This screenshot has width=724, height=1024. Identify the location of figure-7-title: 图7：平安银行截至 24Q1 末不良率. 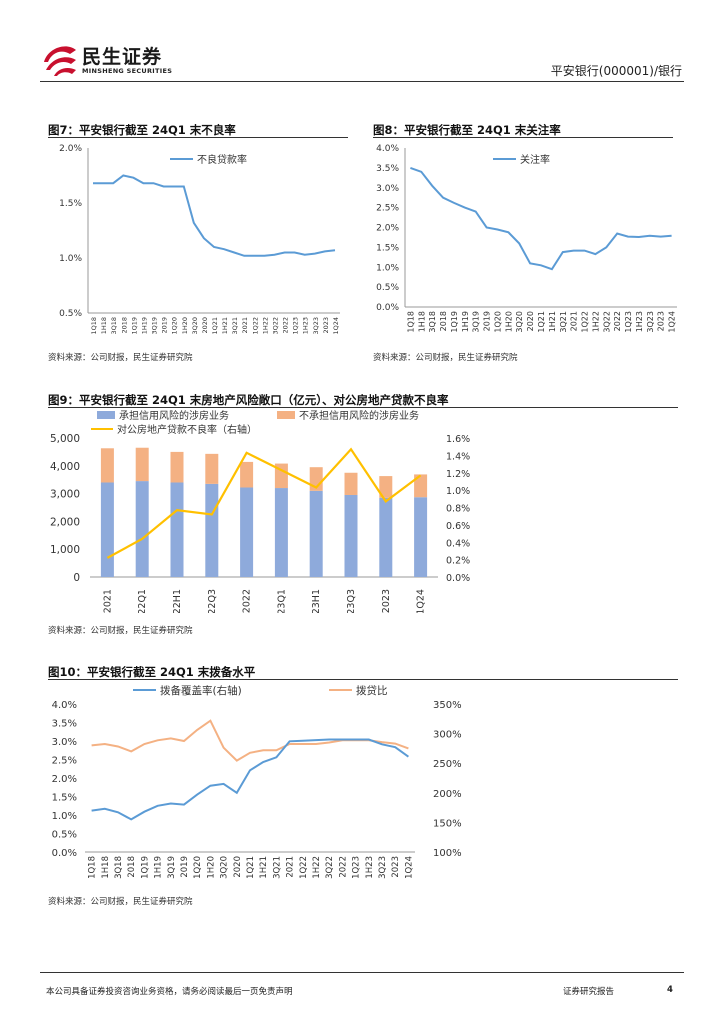
(142, 130).